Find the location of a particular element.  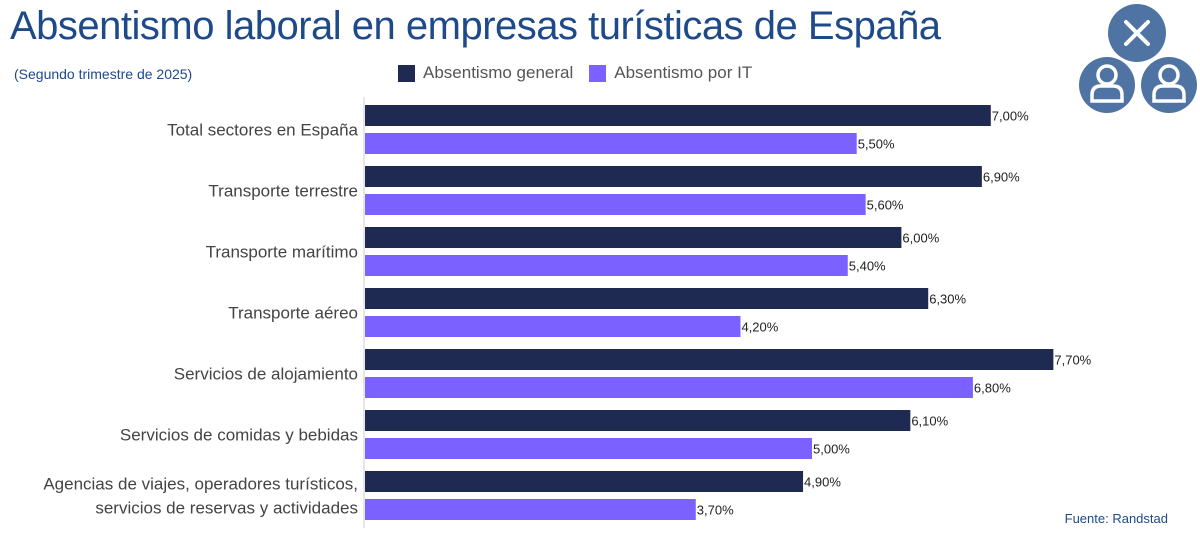

data-label: 5,60% is located at coordinates (885, 205).